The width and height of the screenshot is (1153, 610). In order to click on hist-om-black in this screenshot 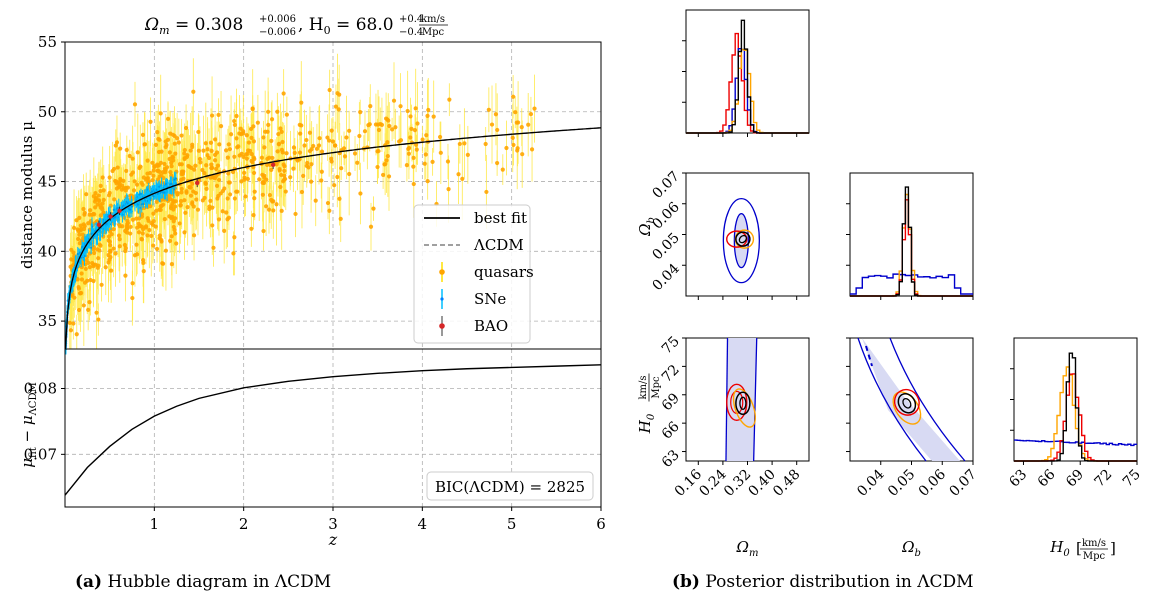, I will do `click(747, 76)`.